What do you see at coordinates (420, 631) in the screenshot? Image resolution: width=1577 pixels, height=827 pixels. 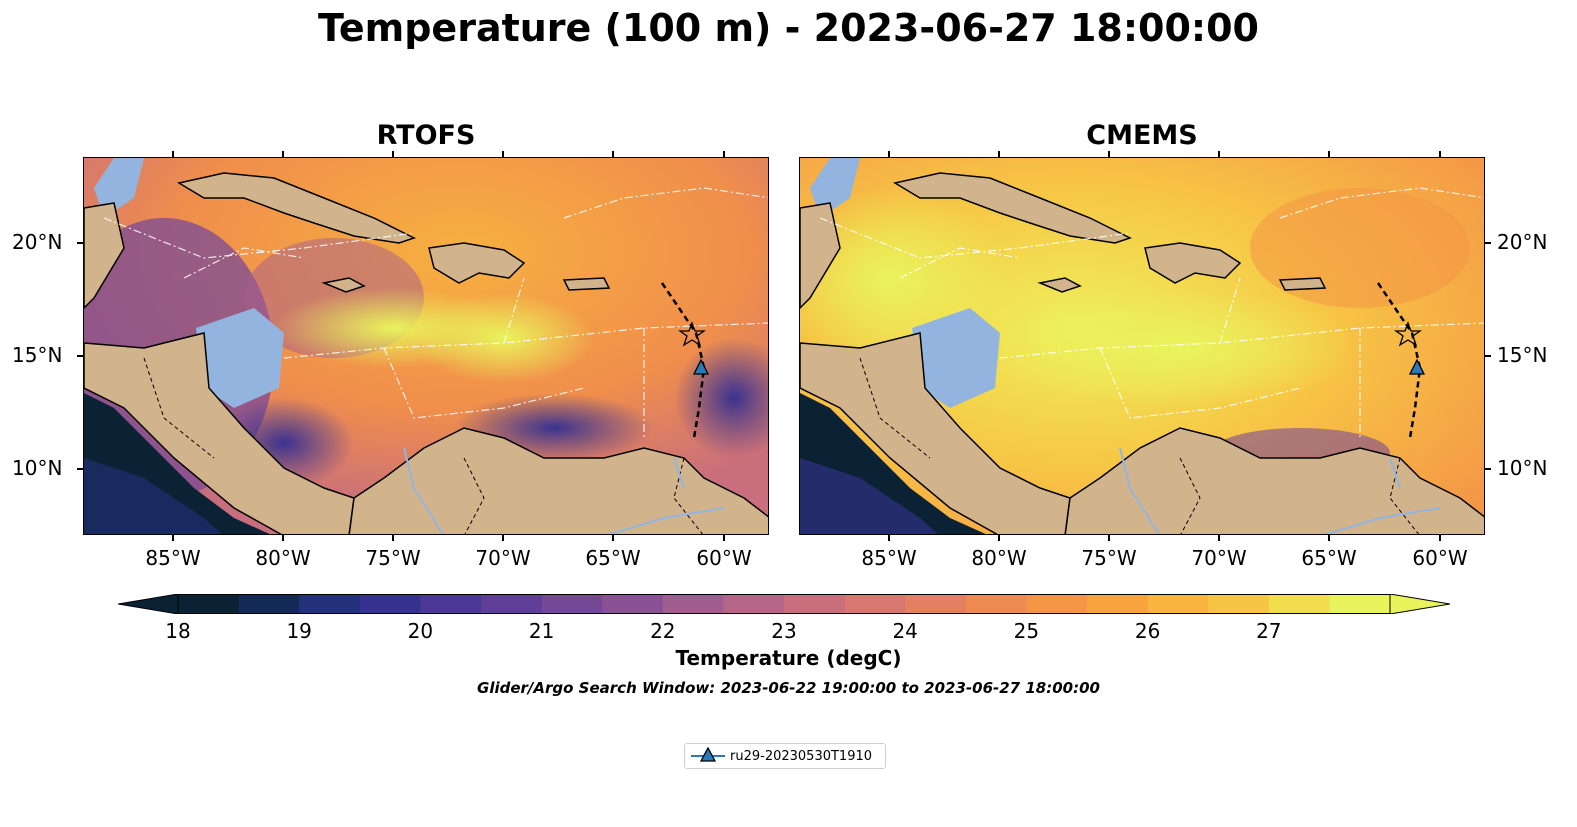 I see `colorbar-tick-label: 20` at bounding box center [420, 631].